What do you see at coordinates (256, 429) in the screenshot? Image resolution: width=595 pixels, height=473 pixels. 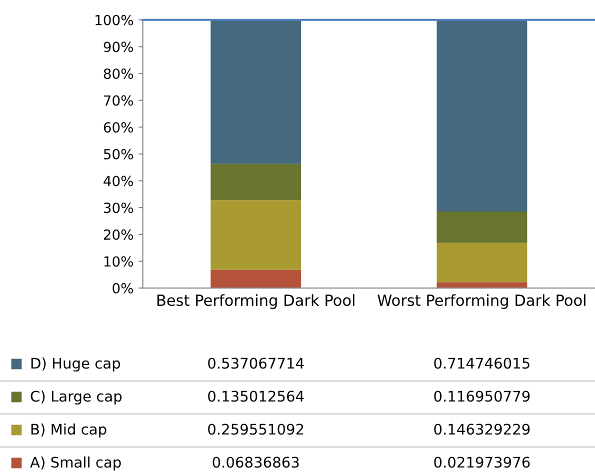 I see `data-label: 0.259551092` at bounding box center [256, 429].